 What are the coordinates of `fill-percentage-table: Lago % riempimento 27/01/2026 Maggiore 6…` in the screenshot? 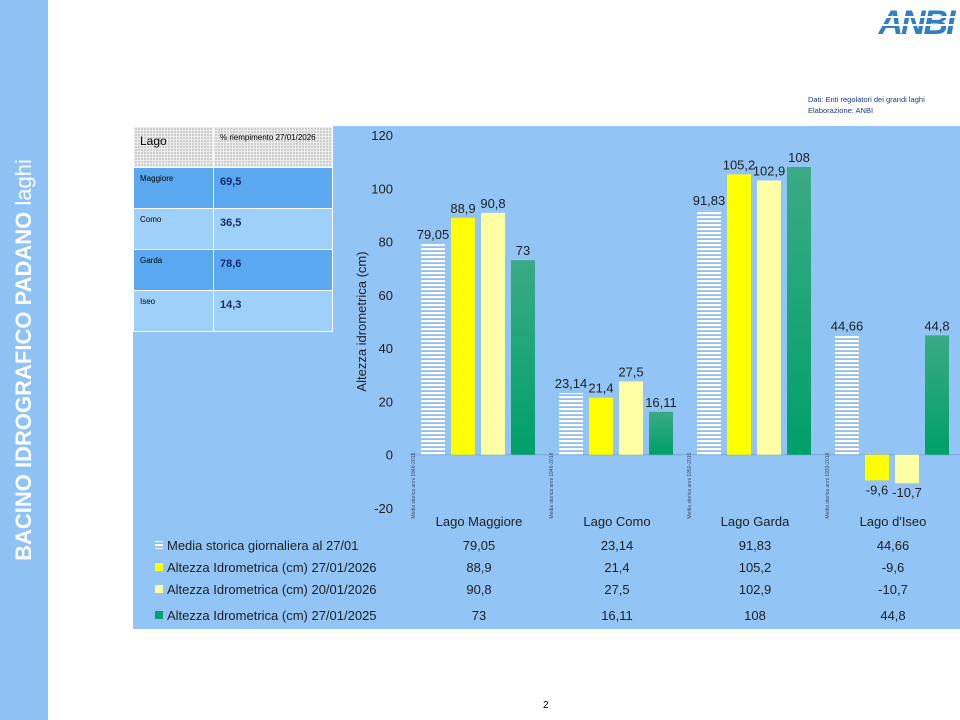 It's located at (233, 229).